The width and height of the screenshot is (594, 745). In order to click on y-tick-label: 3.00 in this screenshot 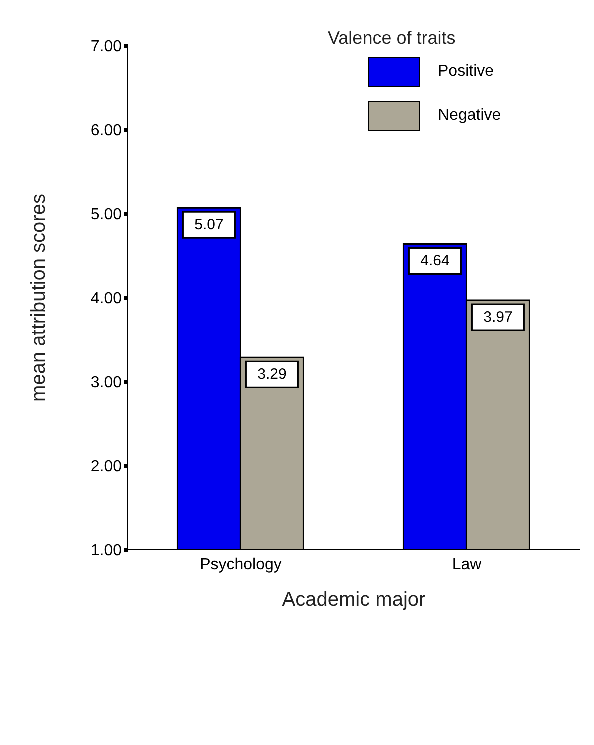, I will do `click(106, 383)`.